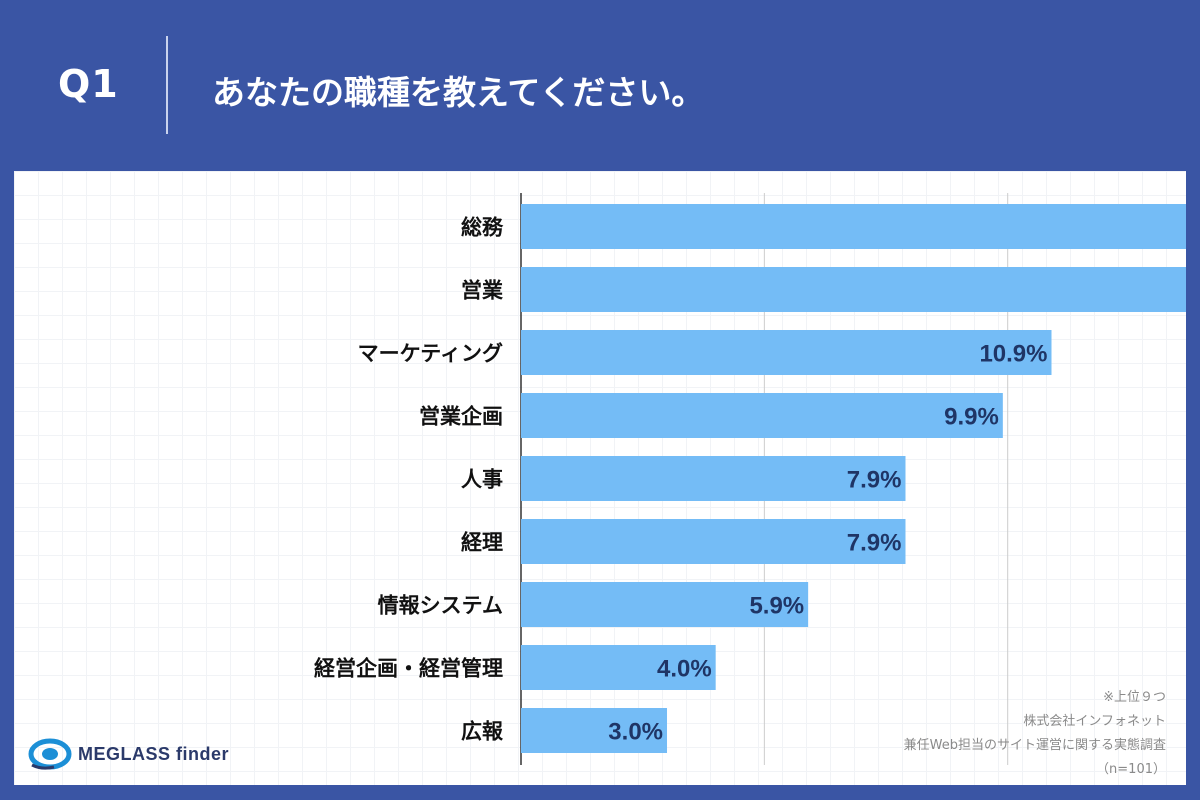 The height and width of the screenshot is (800, 1200). What do you see at coordinates (1134, 697) in the screenshot?
I see `note-top9: ※上位９つ` at bounding box center [1134, 697].